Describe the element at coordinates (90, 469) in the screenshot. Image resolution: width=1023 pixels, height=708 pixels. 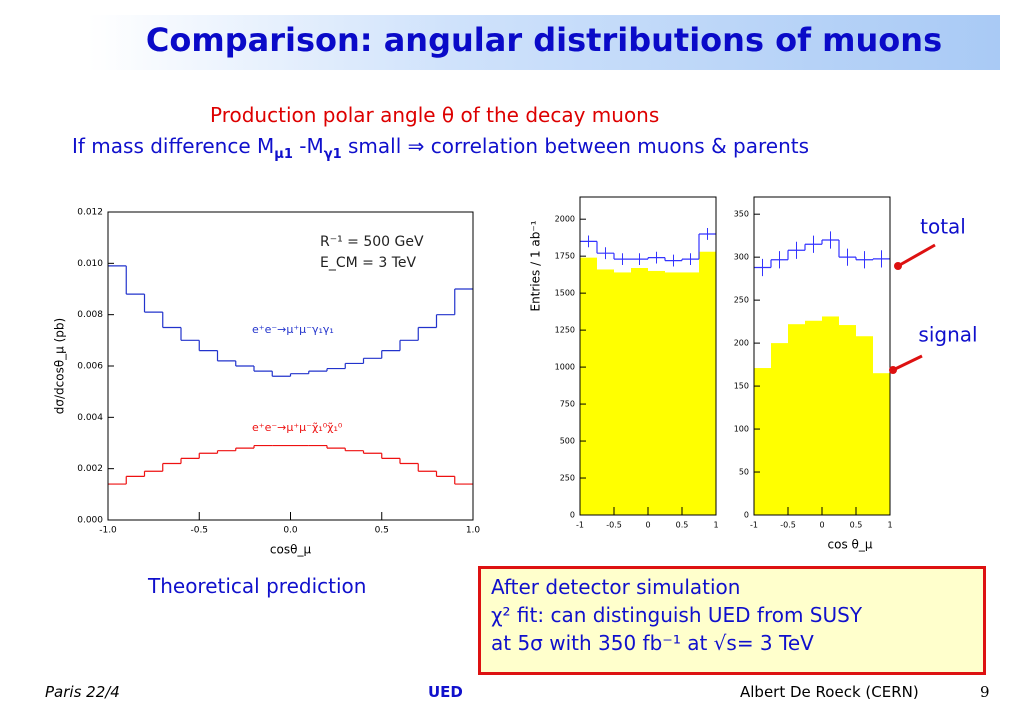
I see `y-tick-label: 0.002` at that location.